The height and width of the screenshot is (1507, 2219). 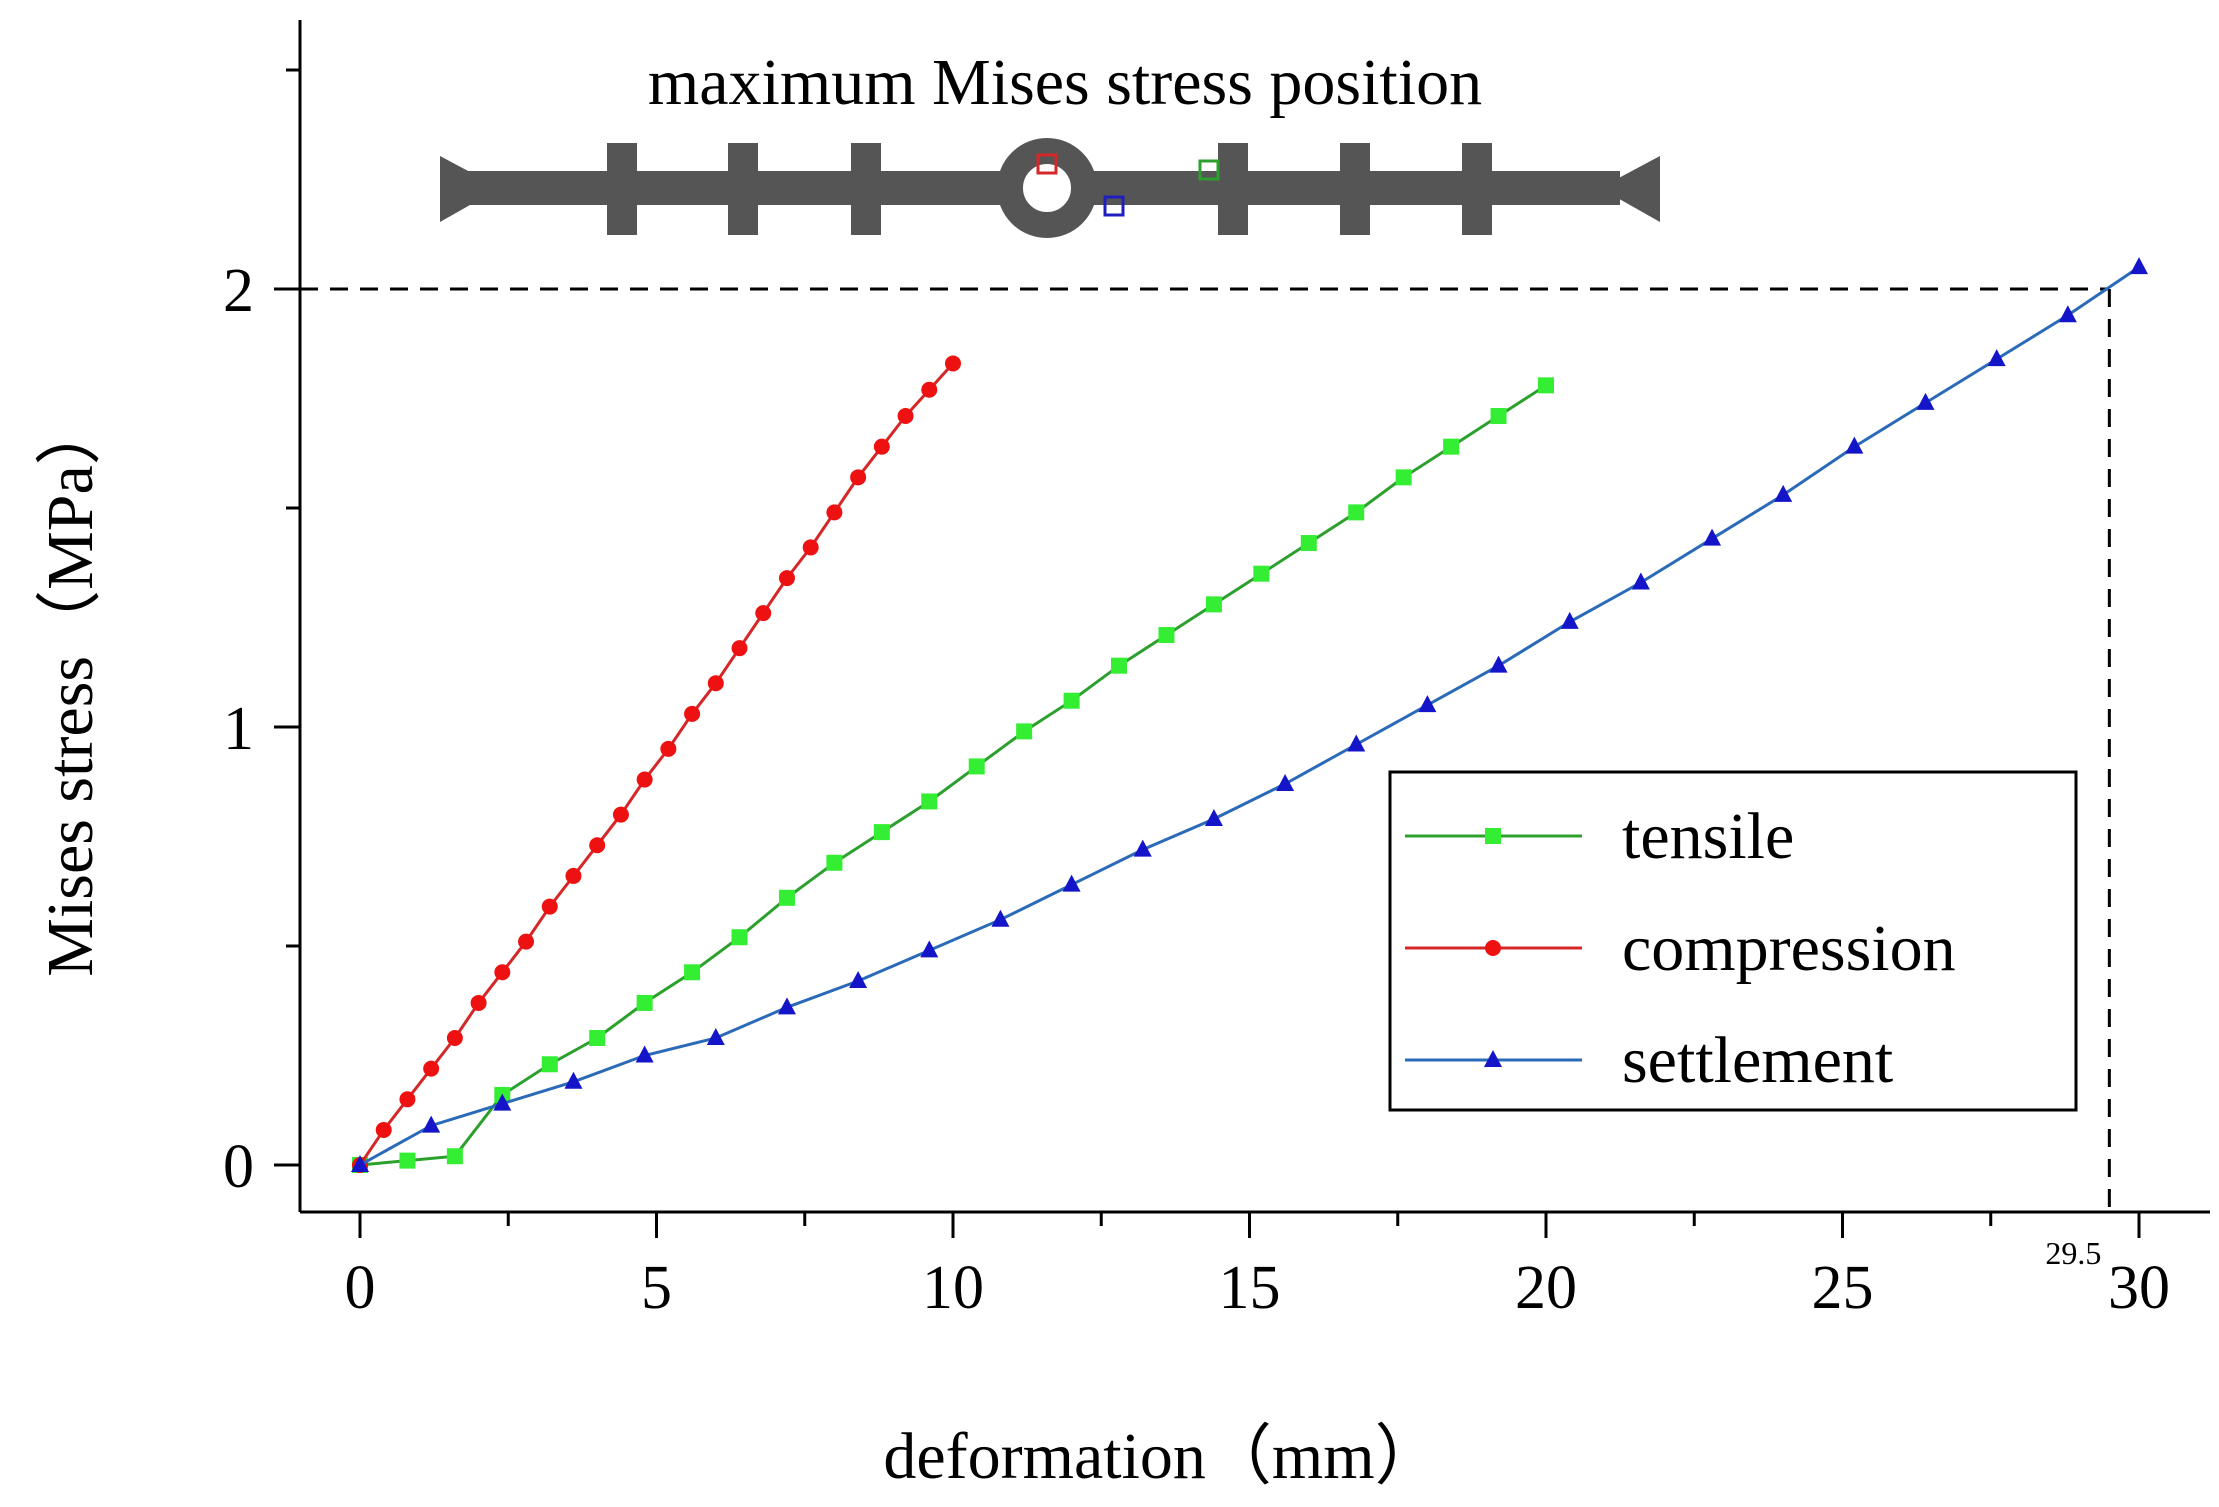 I want to click on x-tick-label: 15, so click(x=1250, y=1288).